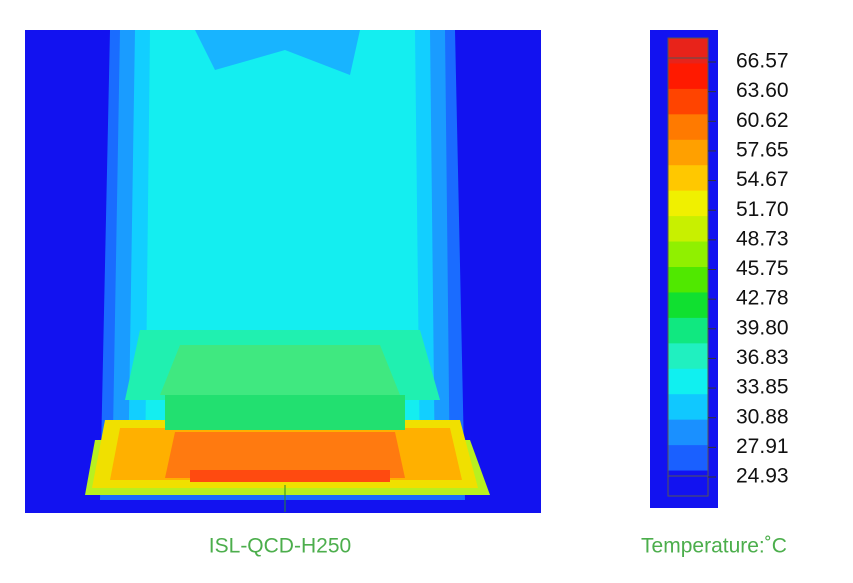  I want to click on legend-label: 54.67, so click(762, 179).